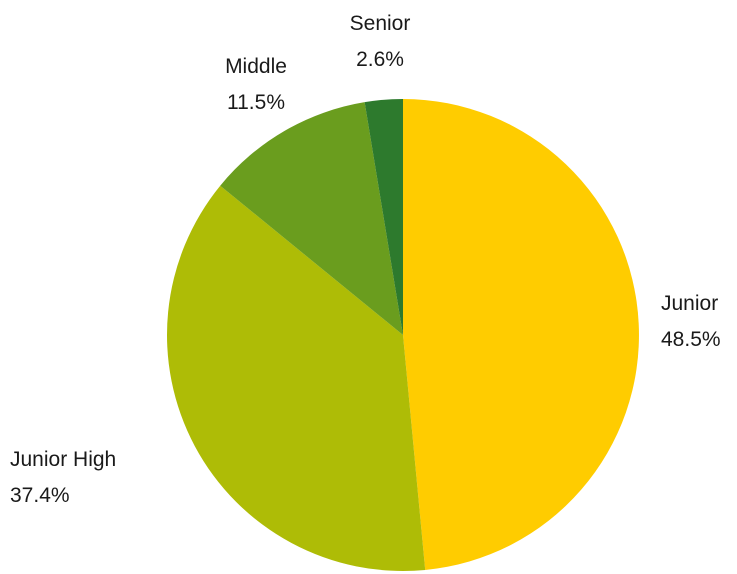 This screenshot has width=737, height=574. Describe the element at coordinates (689, 303) in the screenshot. I see `slice-label-junior: Junior` at that location.